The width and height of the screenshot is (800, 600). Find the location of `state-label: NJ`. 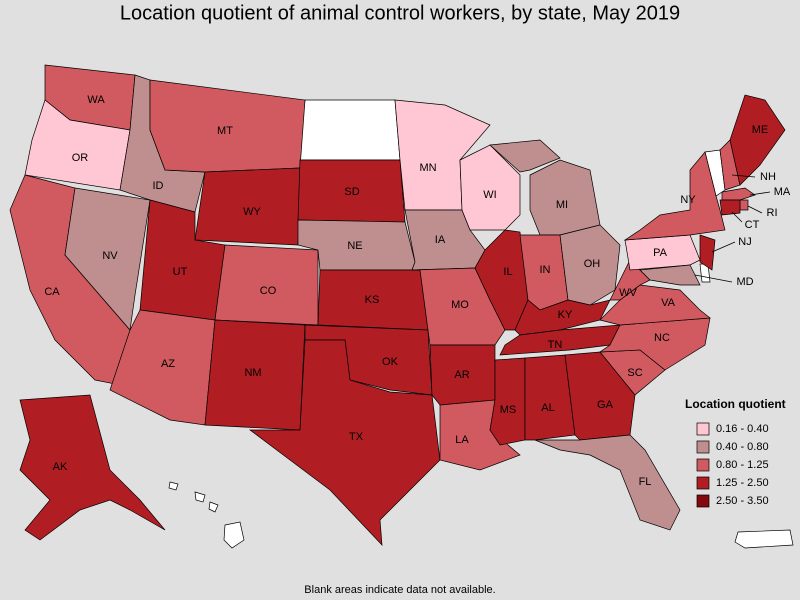

state-label: NJ is located at coordinates (744, 242).